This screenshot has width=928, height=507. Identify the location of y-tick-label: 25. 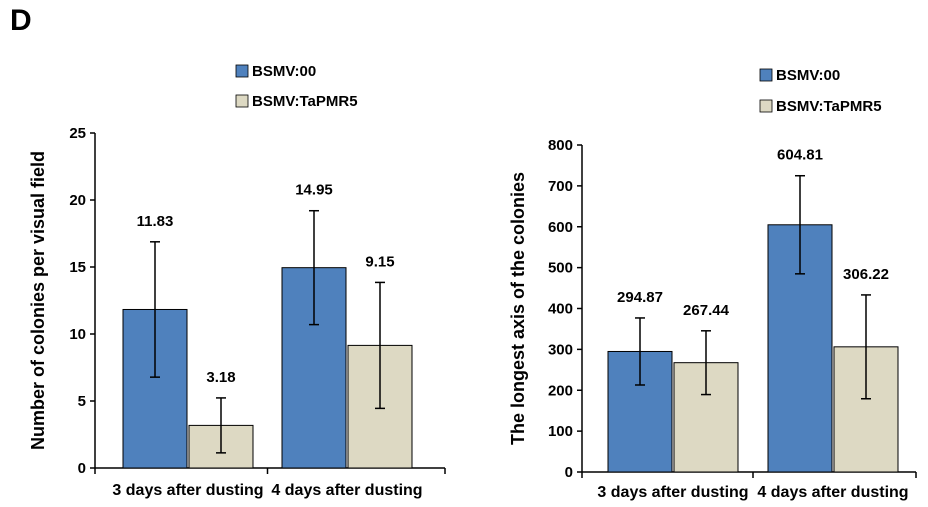
(77, 133).